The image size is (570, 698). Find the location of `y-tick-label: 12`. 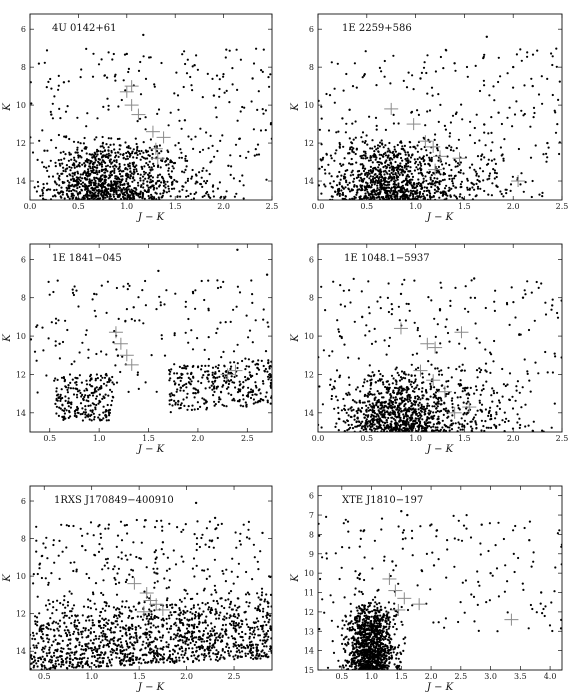

y-tick-label: 12 is located at coordinates (21, 143).